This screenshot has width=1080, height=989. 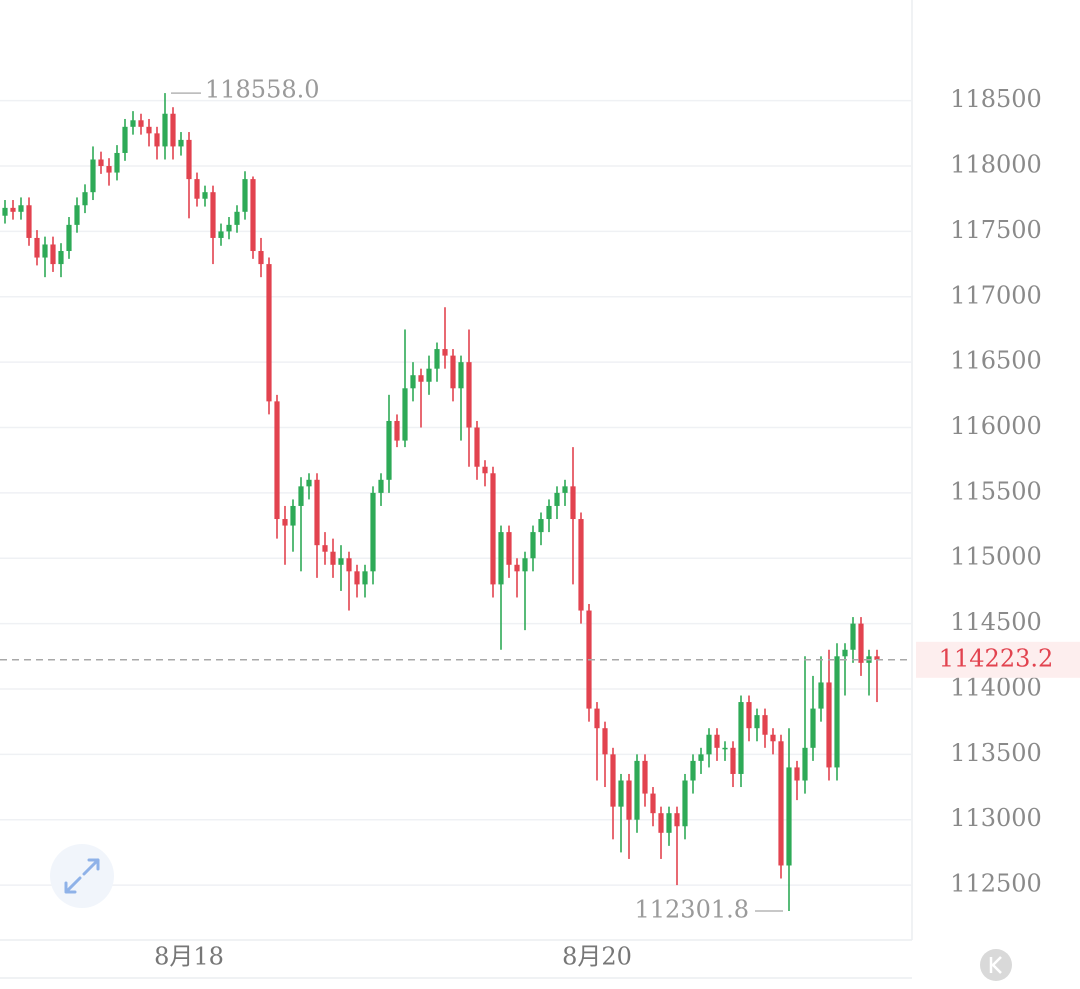 What do you see at coordinates (996, 99) in the screenshot?
I see `y-tick-label: 118500` at bounding box center [996, 99].